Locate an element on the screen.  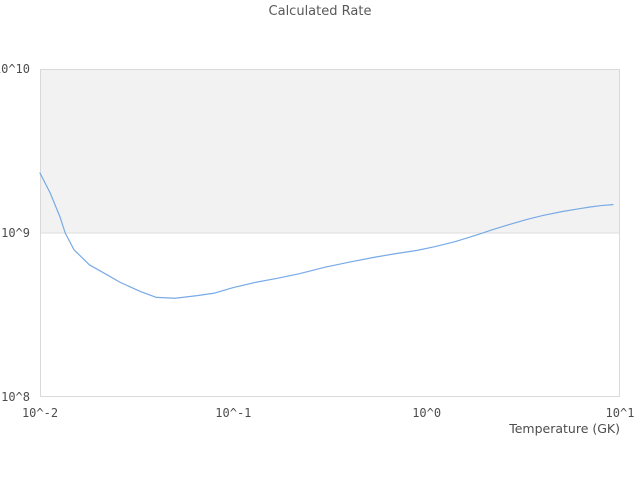
x-tick-label: 10^-2 is located at coordinates (40, 413).